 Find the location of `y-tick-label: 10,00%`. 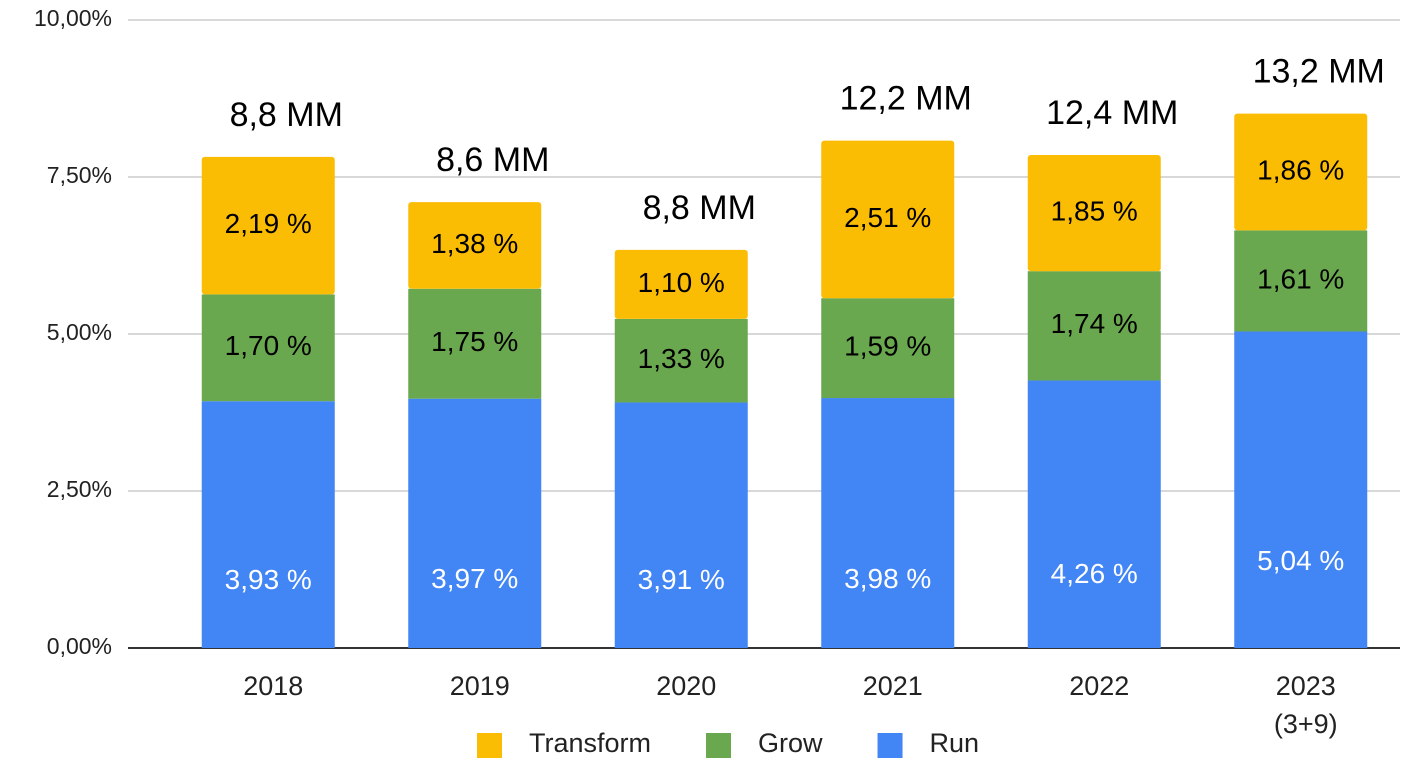

y-tick-label: 10,00% is located at coordinates (73, 18).